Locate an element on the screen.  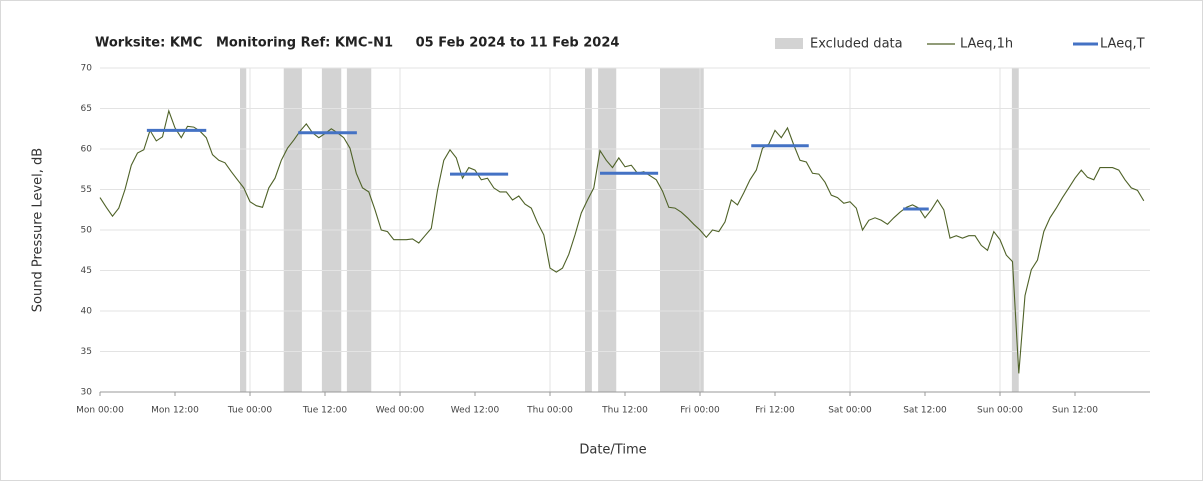
y-tick-label: 40 is located at coordinates (87, 312).